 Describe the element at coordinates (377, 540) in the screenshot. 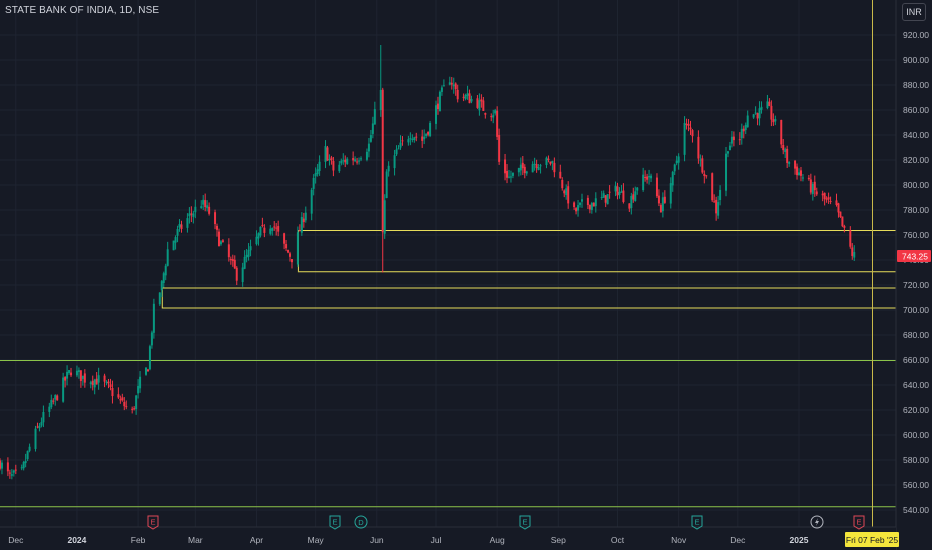

I see `time-tick-label: Jun` at that location.